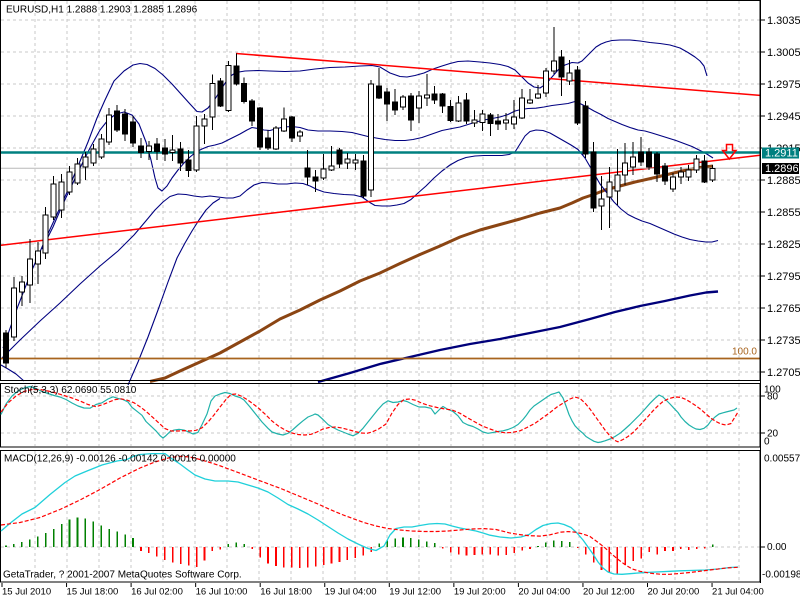 The image size is (800, 605). Describe the element at coordinates (783, 309) in the screenshot. I see `svg-text: 1.2765` at that location.